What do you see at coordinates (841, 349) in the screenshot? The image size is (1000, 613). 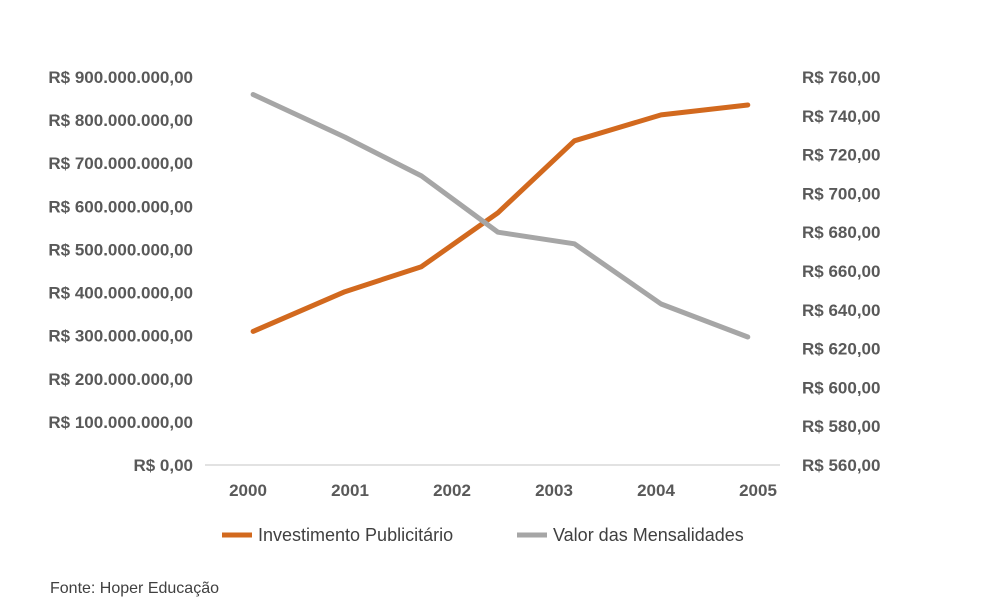 I see `right-tick-label: R$ 620,00` at bounding box center [841, 349].